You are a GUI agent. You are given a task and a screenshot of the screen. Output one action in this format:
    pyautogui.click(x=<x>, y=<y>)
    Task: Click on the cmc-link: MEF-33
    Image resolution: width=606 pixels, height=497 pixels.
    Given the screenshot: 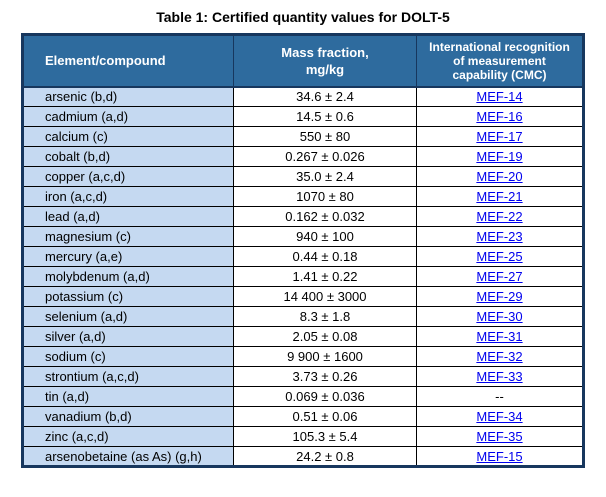 What is the action you would take?
    pyautogui.click(x=499, y=376)
    